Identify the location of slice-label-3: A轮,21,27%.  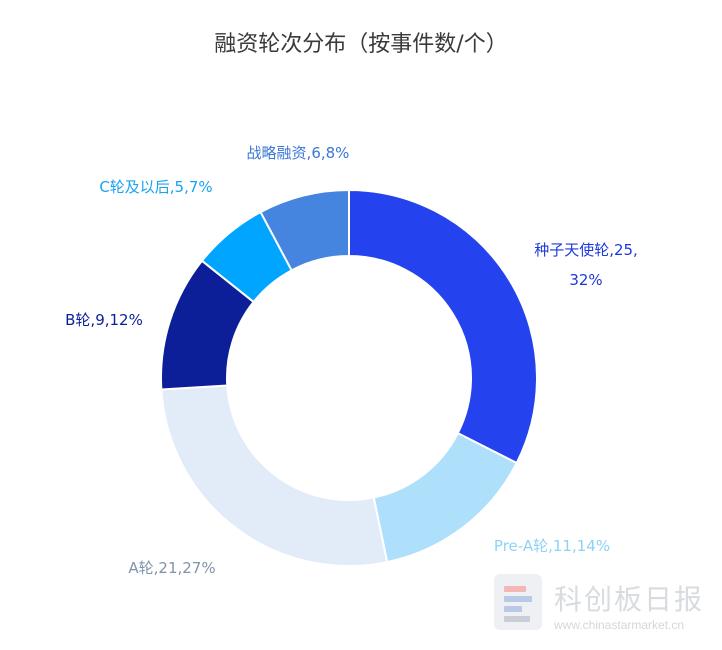
(171, 568).